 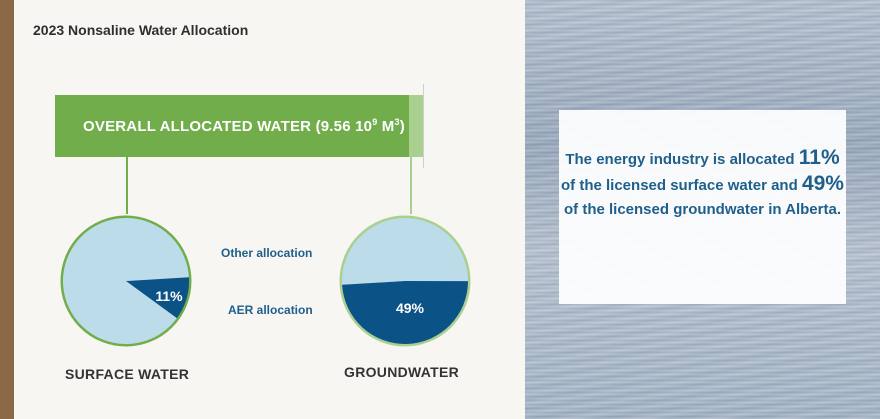 What do you see at coordinates (411, 185) in the screenshot?
I see `groundwater-connector` at bounding box center [411, 185].